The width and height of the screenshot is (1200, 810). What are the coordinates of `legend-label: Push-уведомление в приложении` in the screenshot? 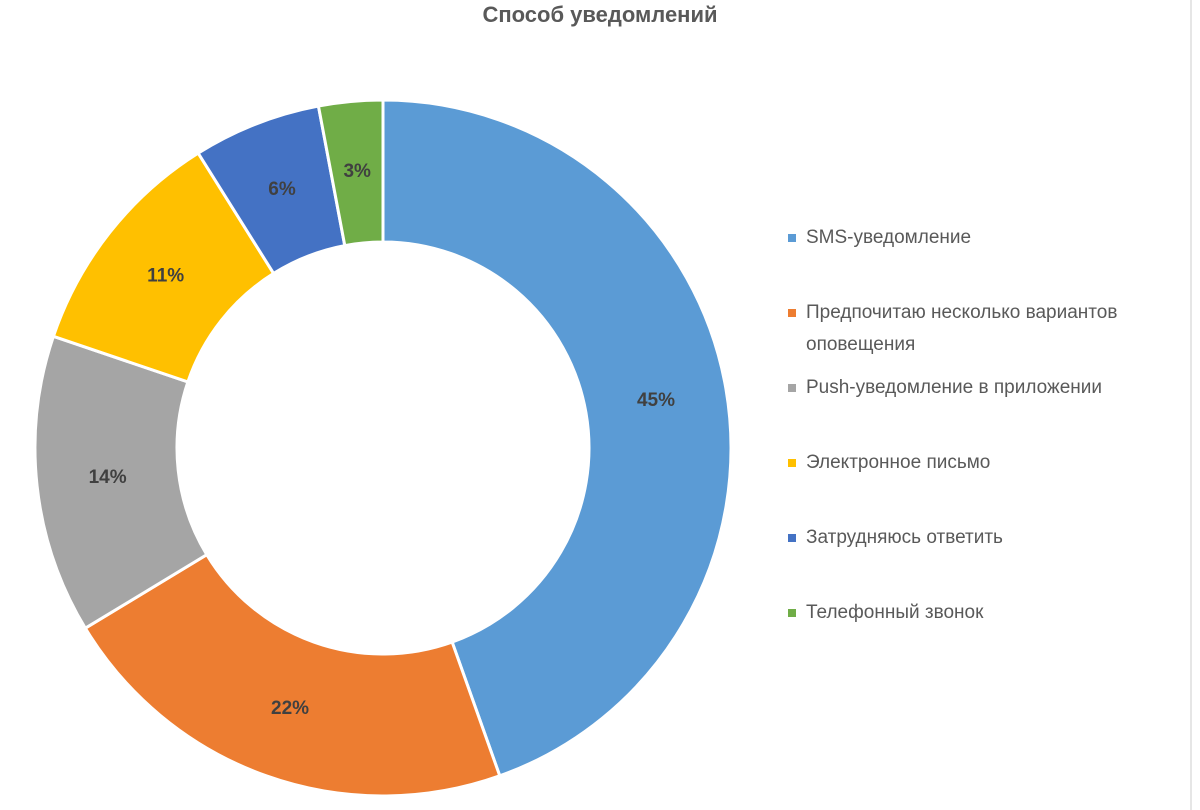 It's located at (954, 387).